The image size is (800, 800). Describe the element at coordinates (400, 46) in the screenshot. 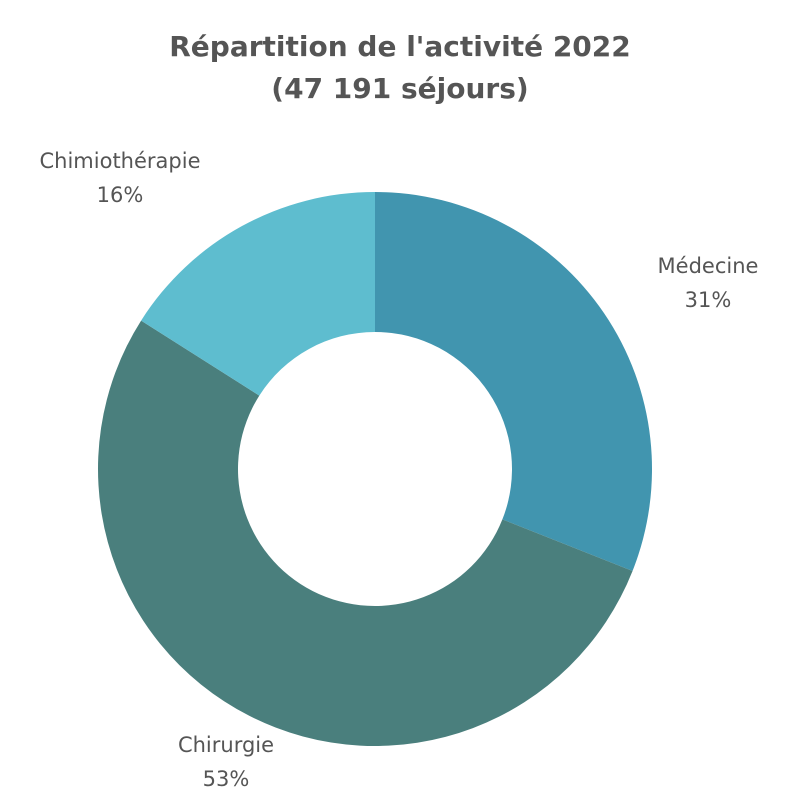

I see `chart-title-line: Répartition de l'activité 2022` at that location.